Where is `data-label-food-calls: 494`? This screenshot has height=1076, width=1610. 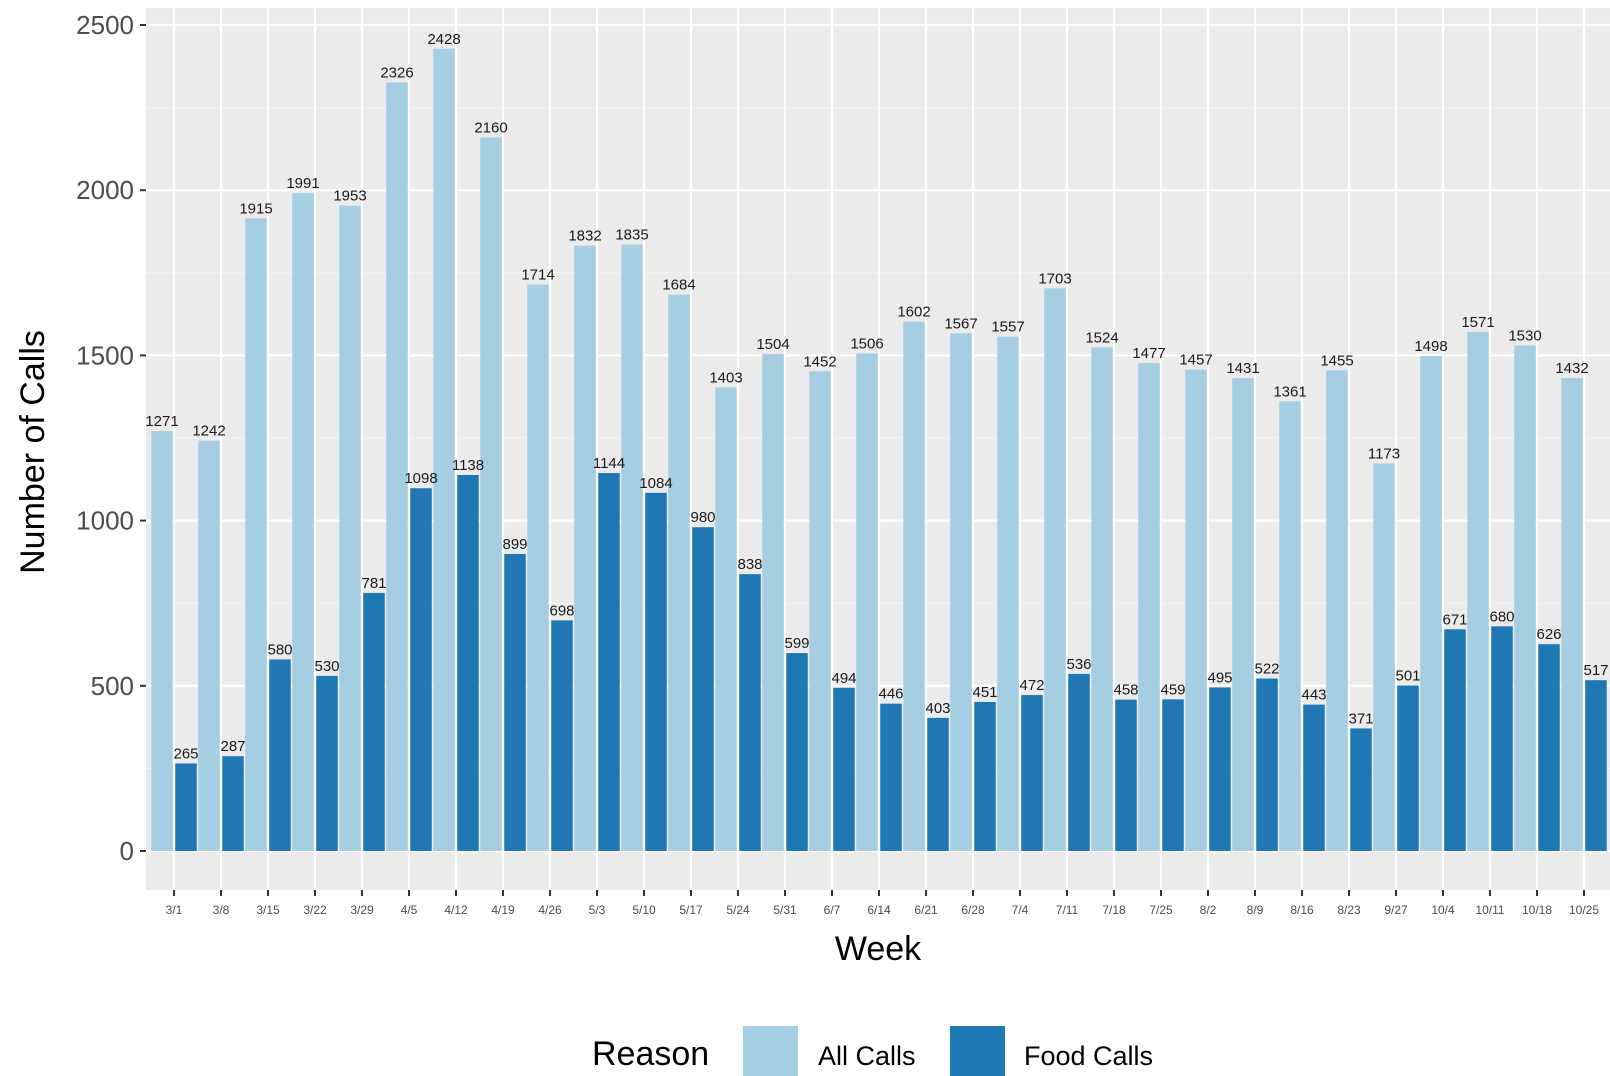
data-label-food-calls: 494 is located at coordinates (843, 678).